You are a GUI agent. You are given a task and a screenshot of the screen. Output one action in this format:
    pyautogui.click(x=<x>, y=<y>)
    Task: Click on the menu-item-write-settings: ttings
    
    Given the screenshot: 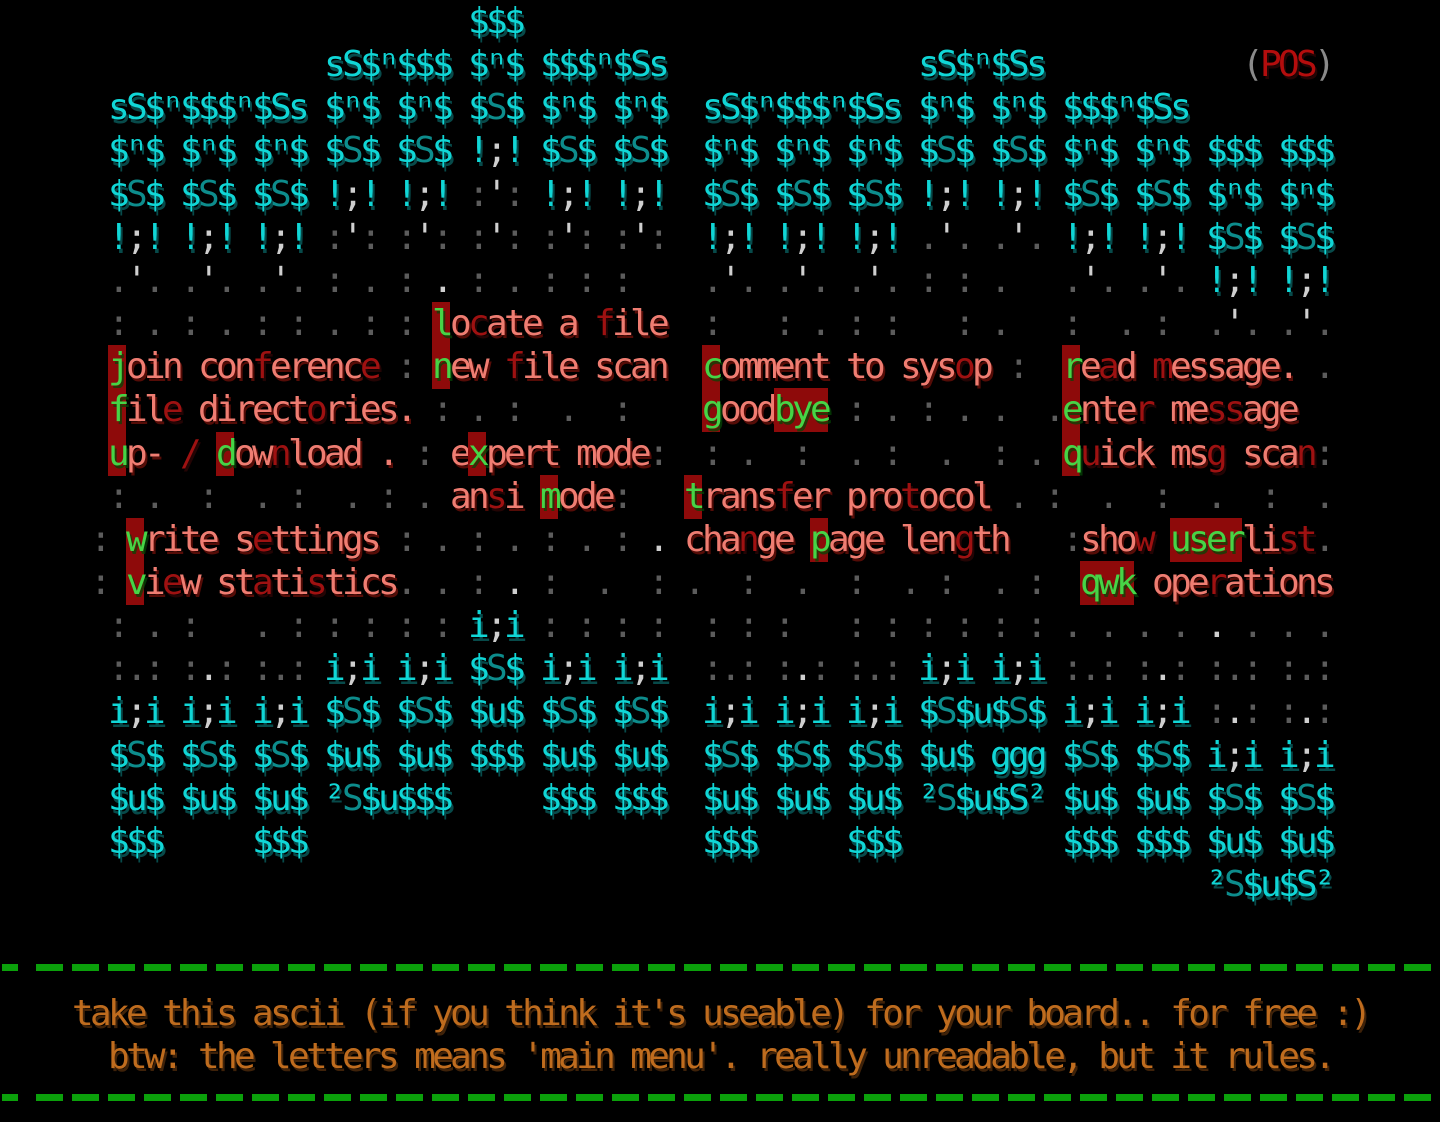 What is the action you would take?
    pyautogui.click(x=326, y=539)
    